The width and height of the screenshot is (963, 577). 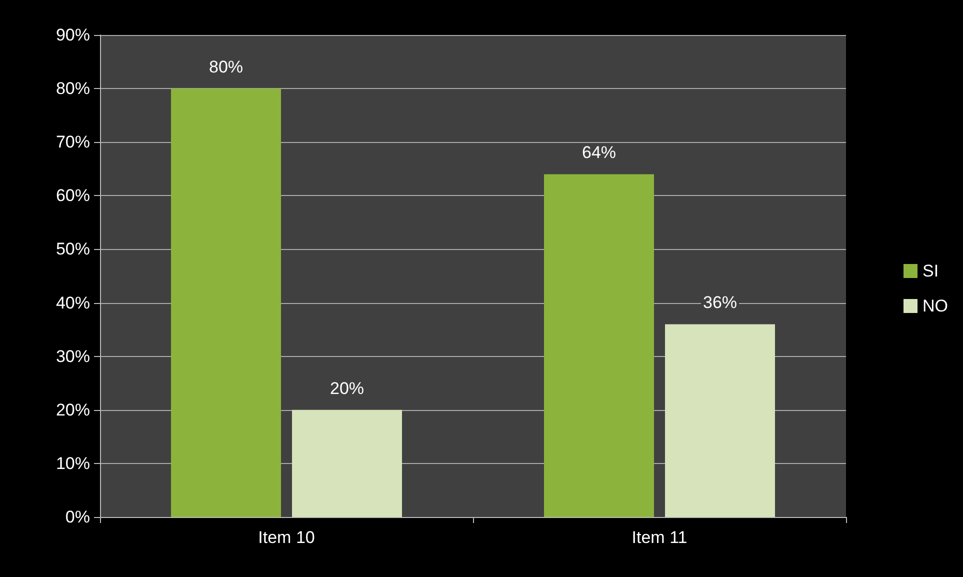 What do you see at coordinates (226, 67) in the screenshot?
I see `data-label: 80%` at bounding box center [226, 67].